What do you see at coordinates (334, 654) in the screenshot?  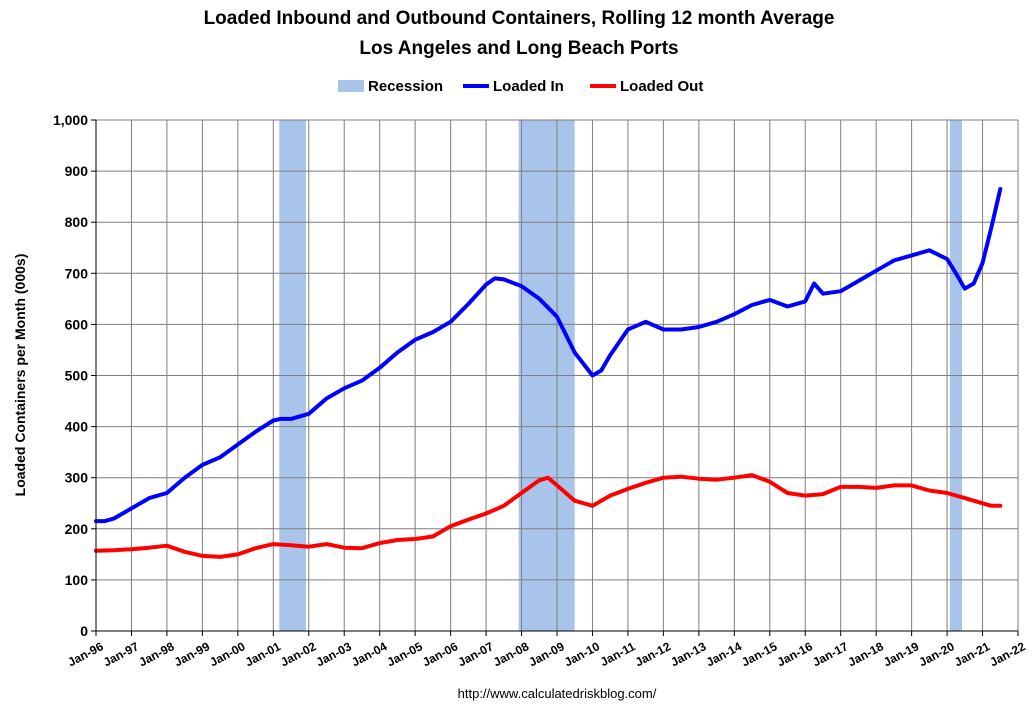 I see `x-tick-label-7: Jan-03` at bounding box center [334, 654].